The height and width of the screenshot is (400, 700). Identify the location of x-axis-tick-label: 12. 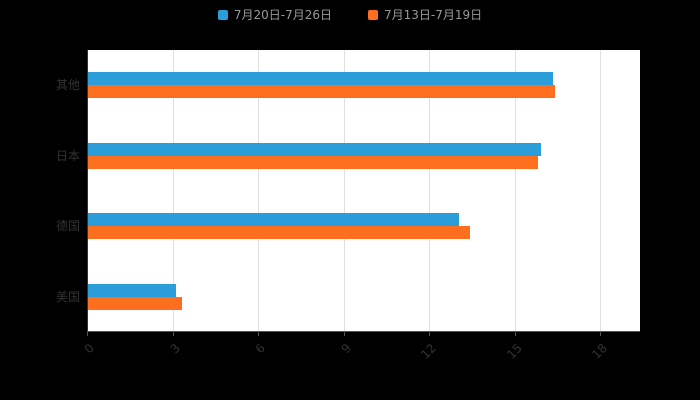
(428, 351).